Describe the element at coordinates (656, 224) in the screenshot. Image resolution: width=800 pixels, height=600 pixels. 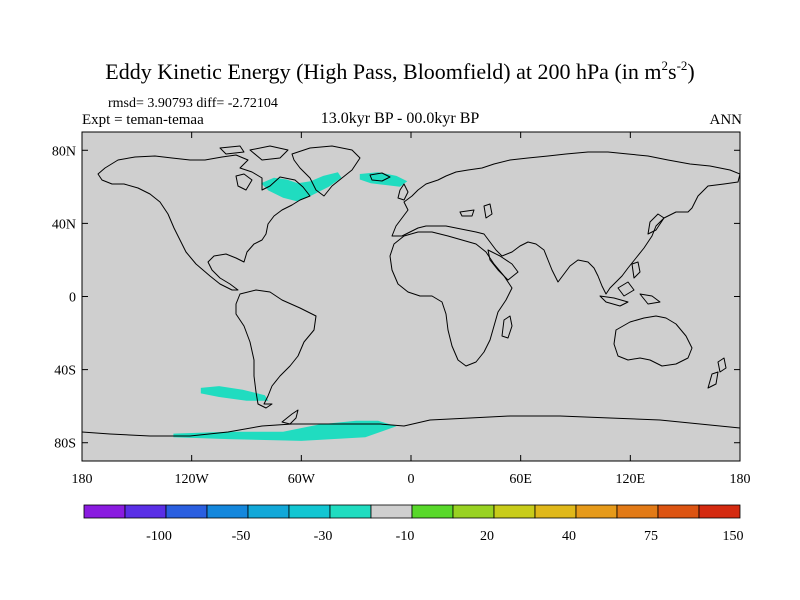
I see `coast-japan` at that location.